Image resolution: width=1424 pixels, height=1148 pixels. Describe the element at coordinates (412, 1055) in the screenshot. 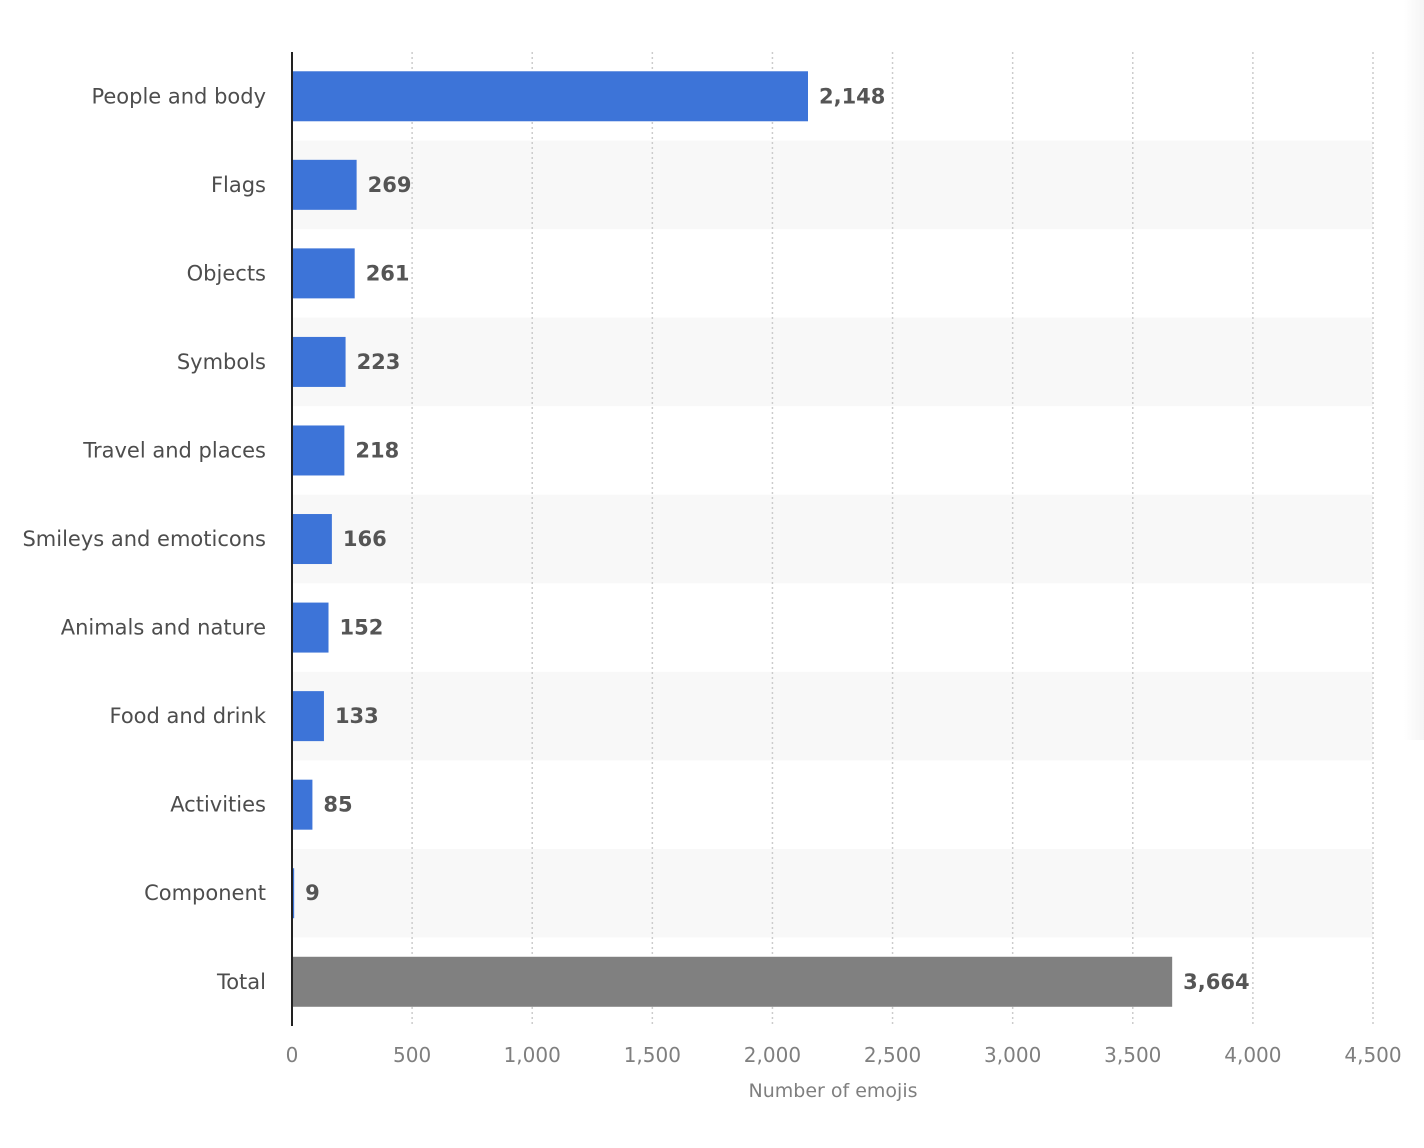

I see `x-tick-label-500: 500` at that location.